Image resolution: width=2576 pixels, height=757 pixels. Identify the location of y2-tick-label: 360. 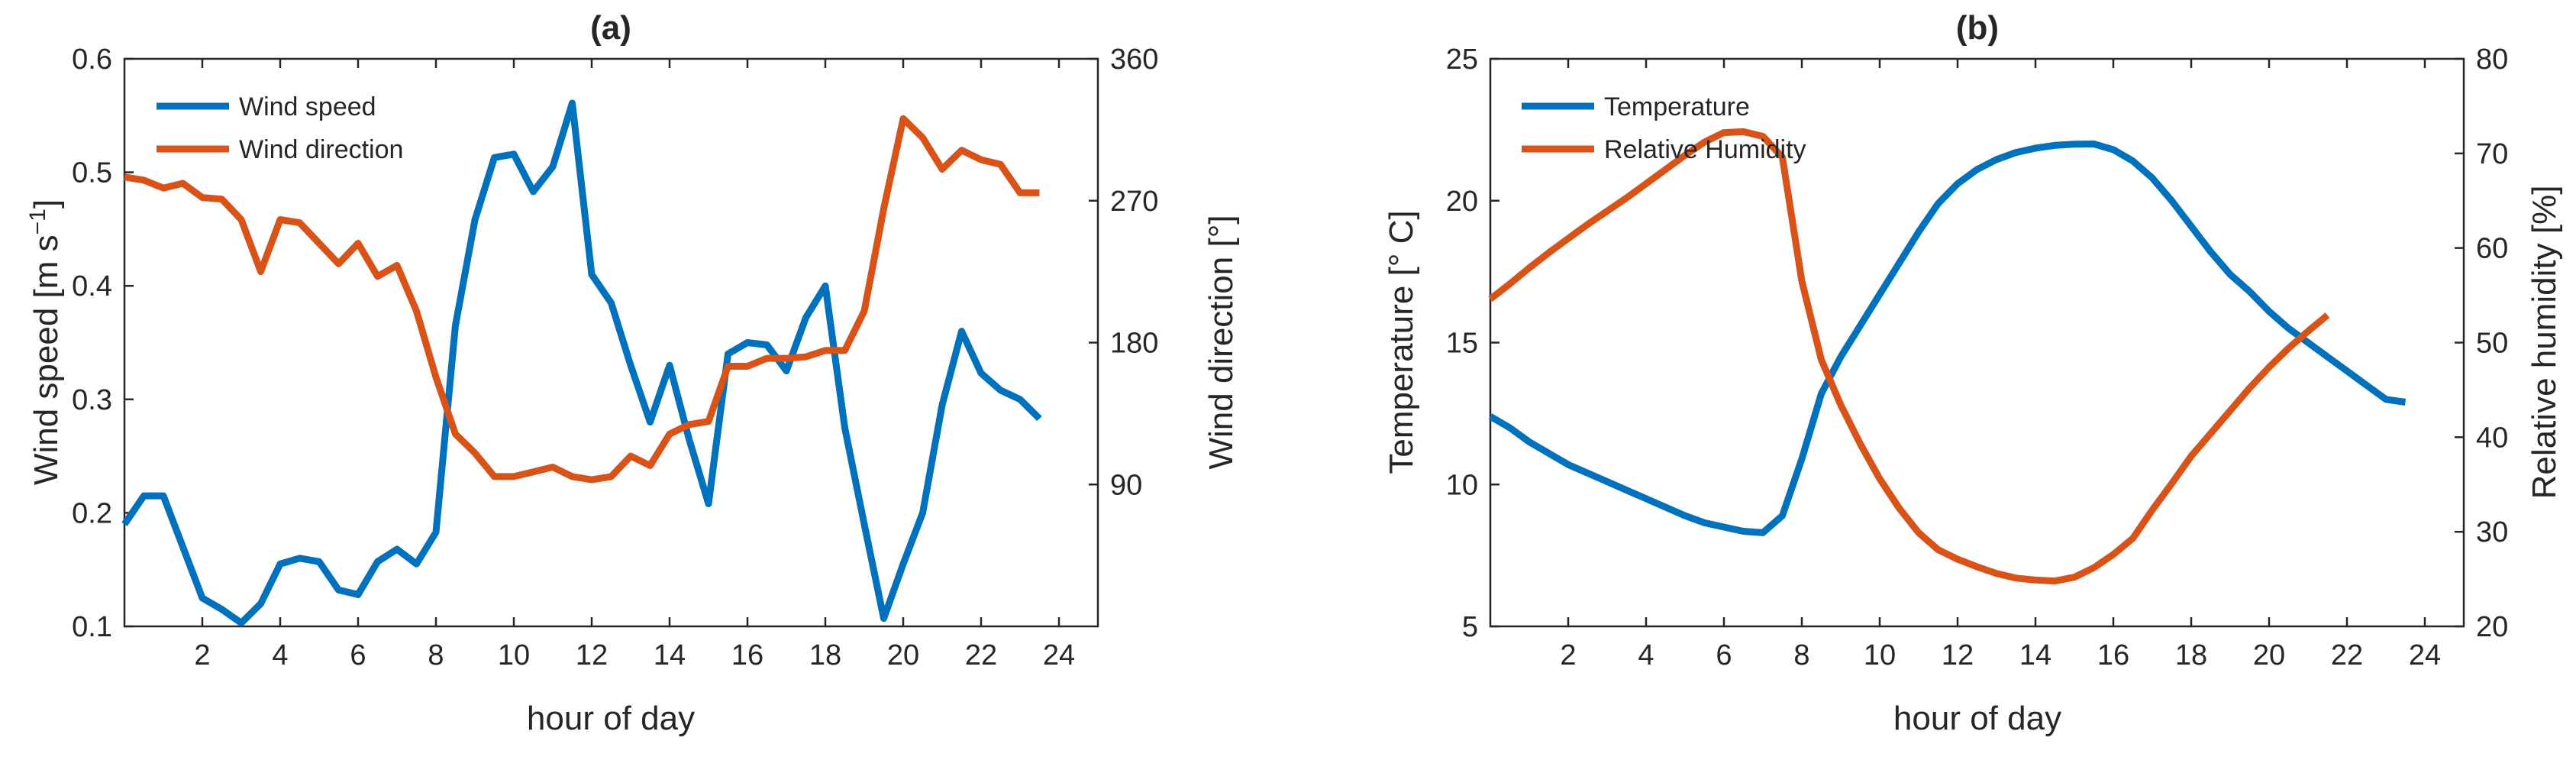
(1134, 60).